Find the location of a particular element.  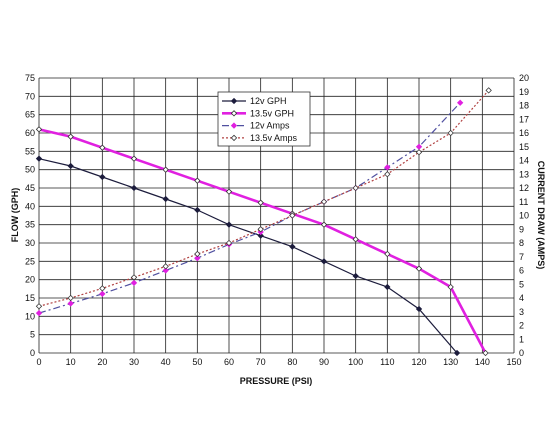

y-tick-label: 60 is located at coordinates (30, 133).